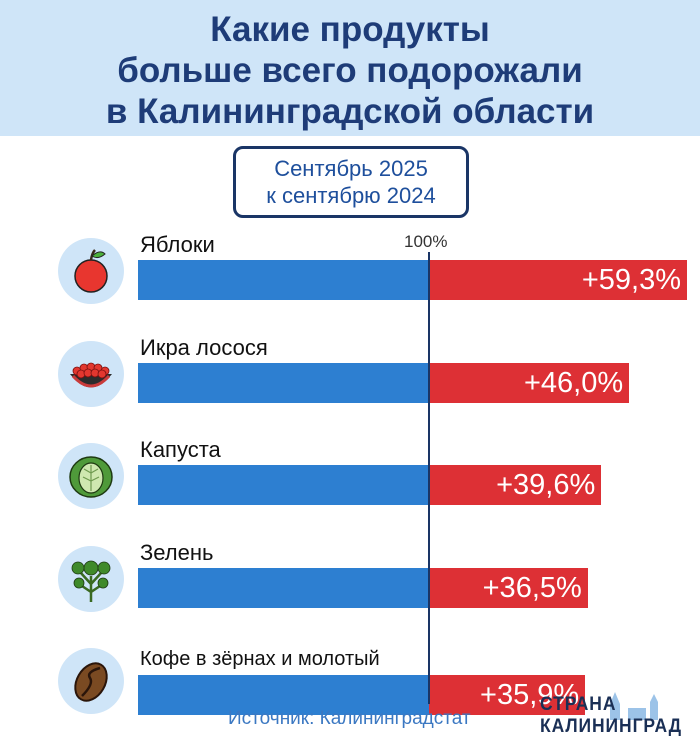 The image size is (700, 744). I want to click on increase-bar: +59,3%, so click(558, 280).